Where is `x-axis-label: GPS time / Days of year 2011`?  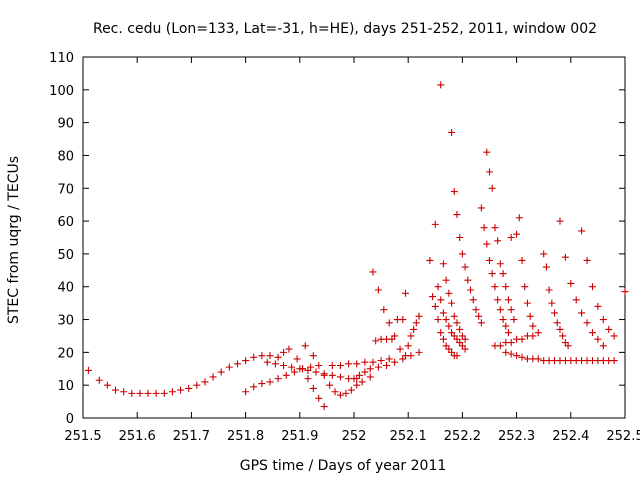 x-axis-label: GPS time / Days of year 2011 is located at coordinates (343, 466).